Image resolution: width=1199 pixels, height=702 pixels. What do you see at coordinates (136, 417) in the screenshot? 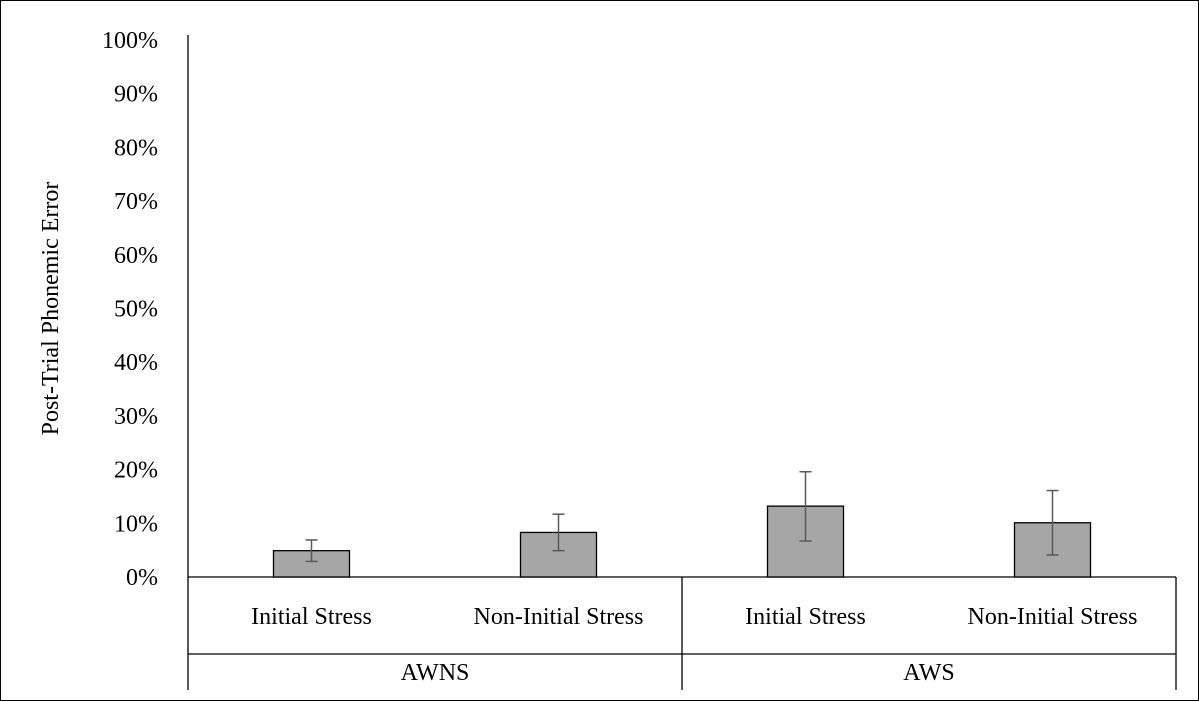
I see `y-tick-label: 30%` at bounding box center [136, 417].